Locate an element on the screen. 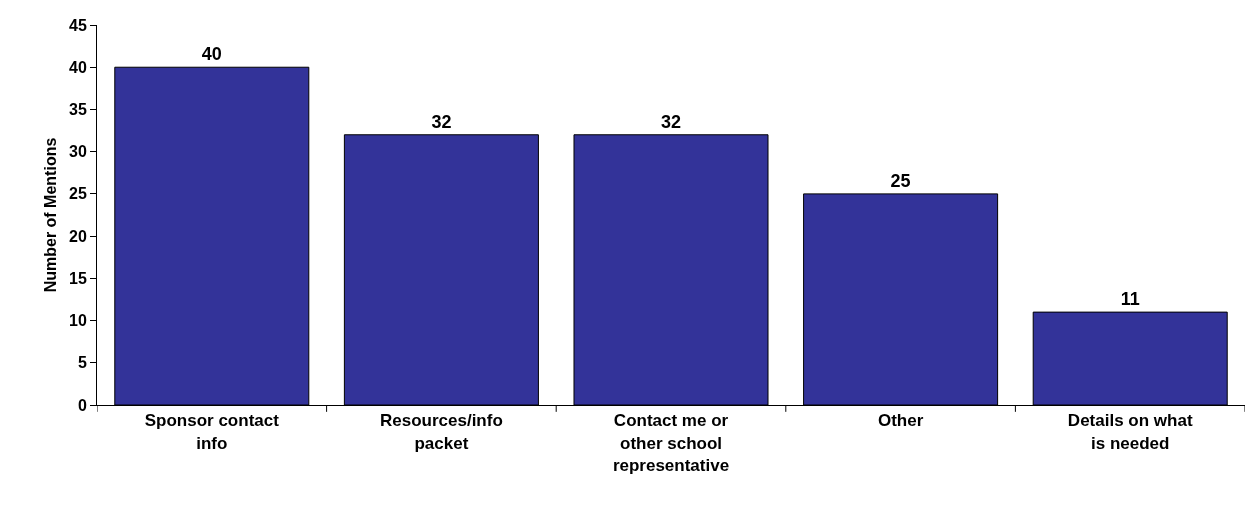  y-tick-label: 5 is located at coordinates (82, 363).